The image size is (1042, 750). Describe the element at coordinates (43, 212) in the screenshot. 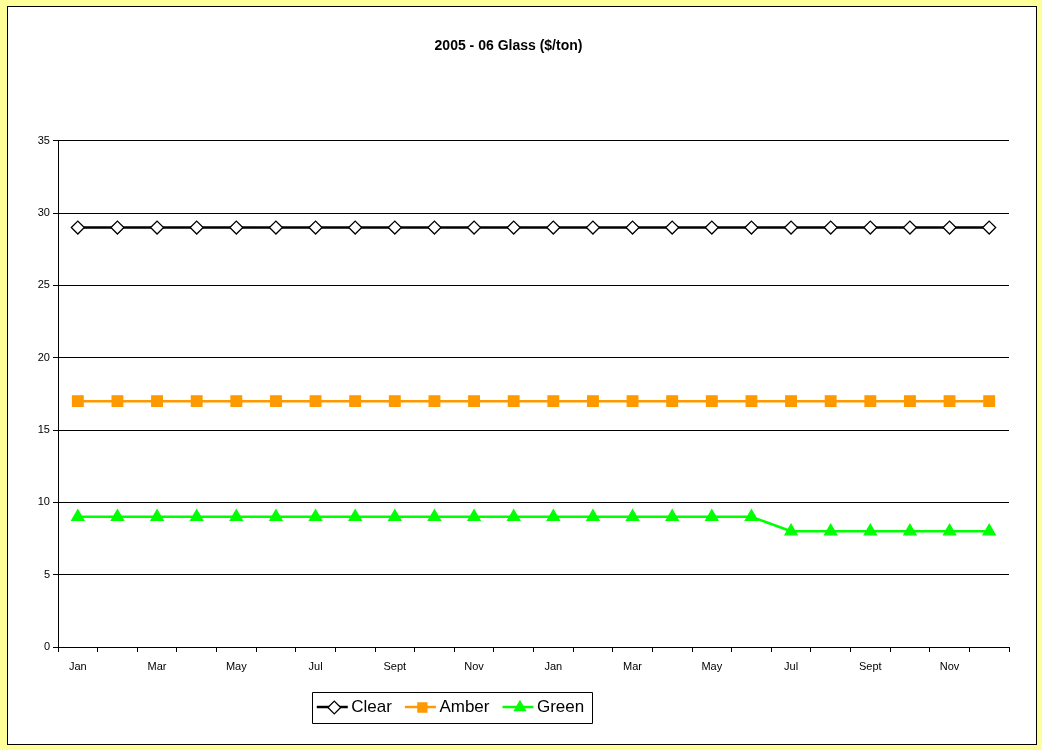

I see `y-tick-label: 30` at that location.